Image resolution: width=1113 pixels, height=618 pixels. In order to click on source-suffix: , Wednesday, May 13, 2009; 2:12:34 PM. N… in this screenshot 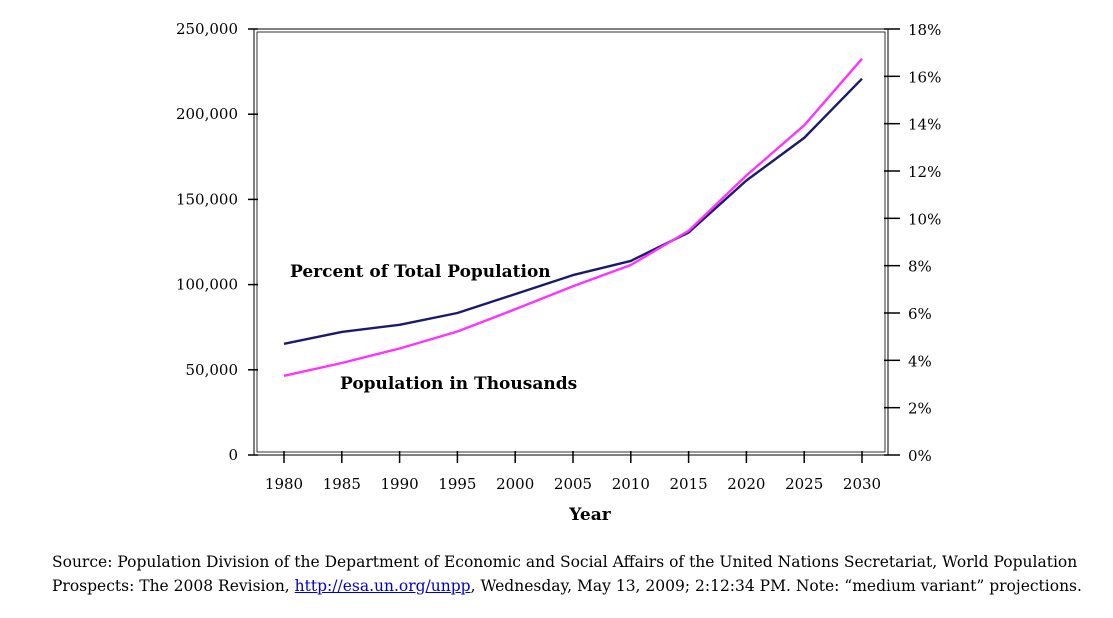, I will do `click(776, 586)`.